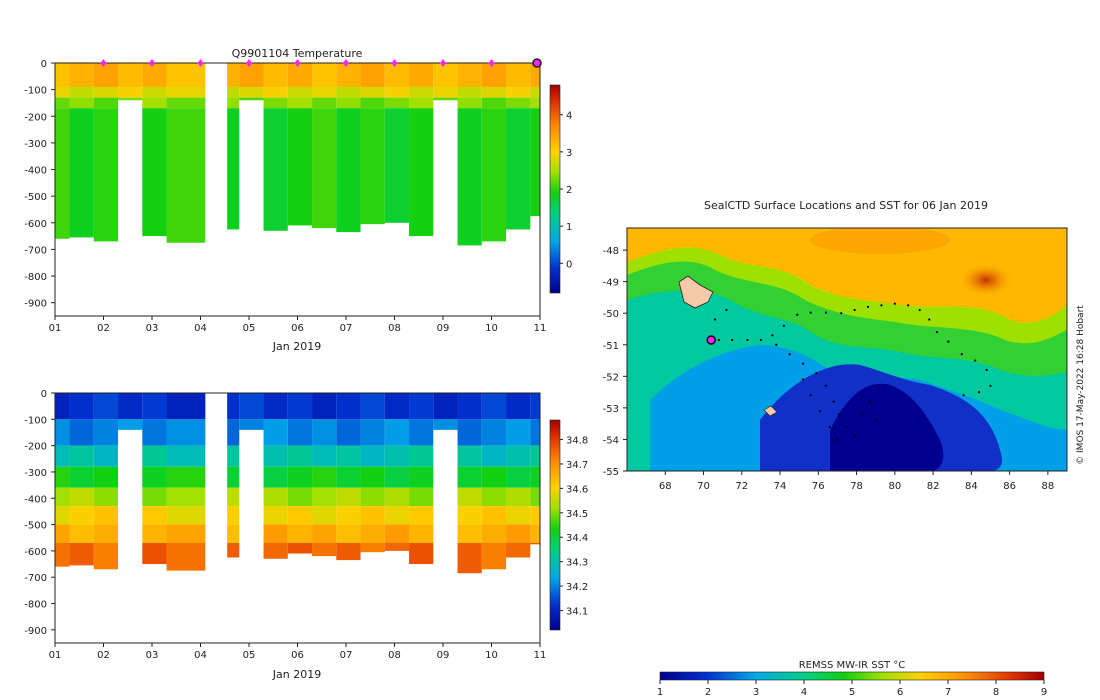 This screenshot has width=1100, height=700. Describe the element at coordinates (986, 280) in the screenshot. I see `sst-warm-eddy` at that location.